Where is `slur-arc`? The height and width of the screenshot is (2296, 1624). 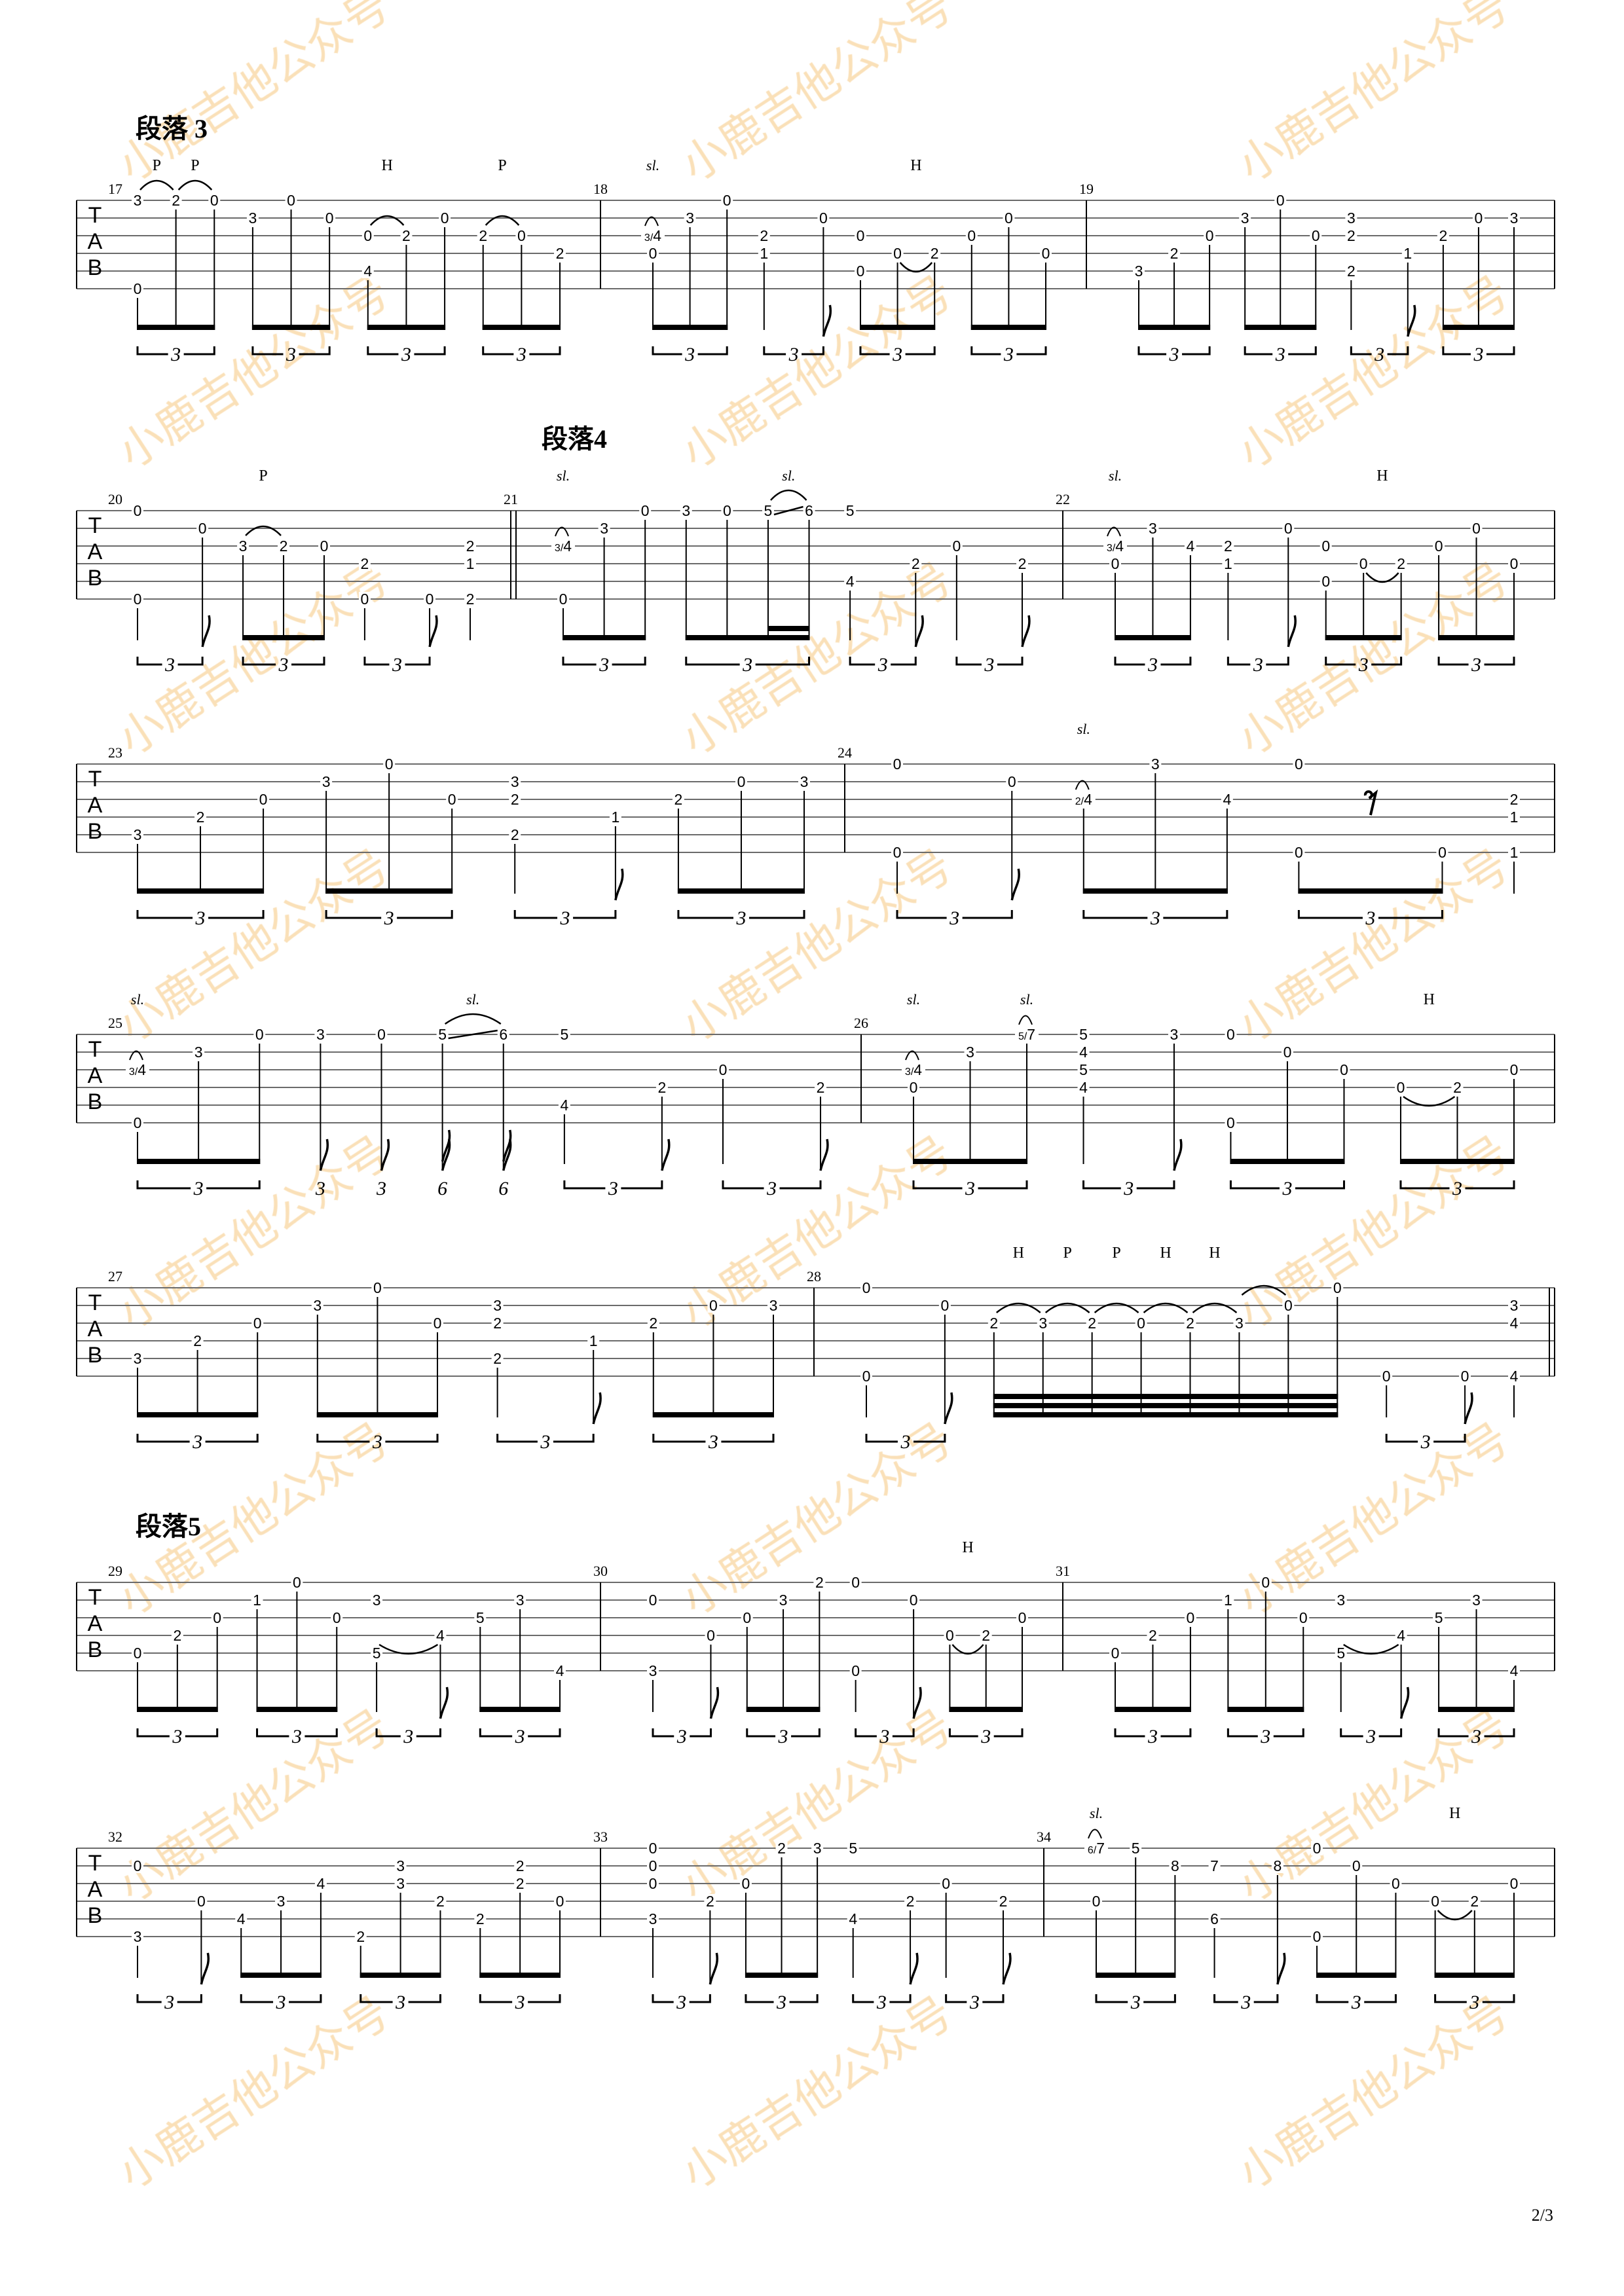 slur-arc is located at coordinates (473, 1019).